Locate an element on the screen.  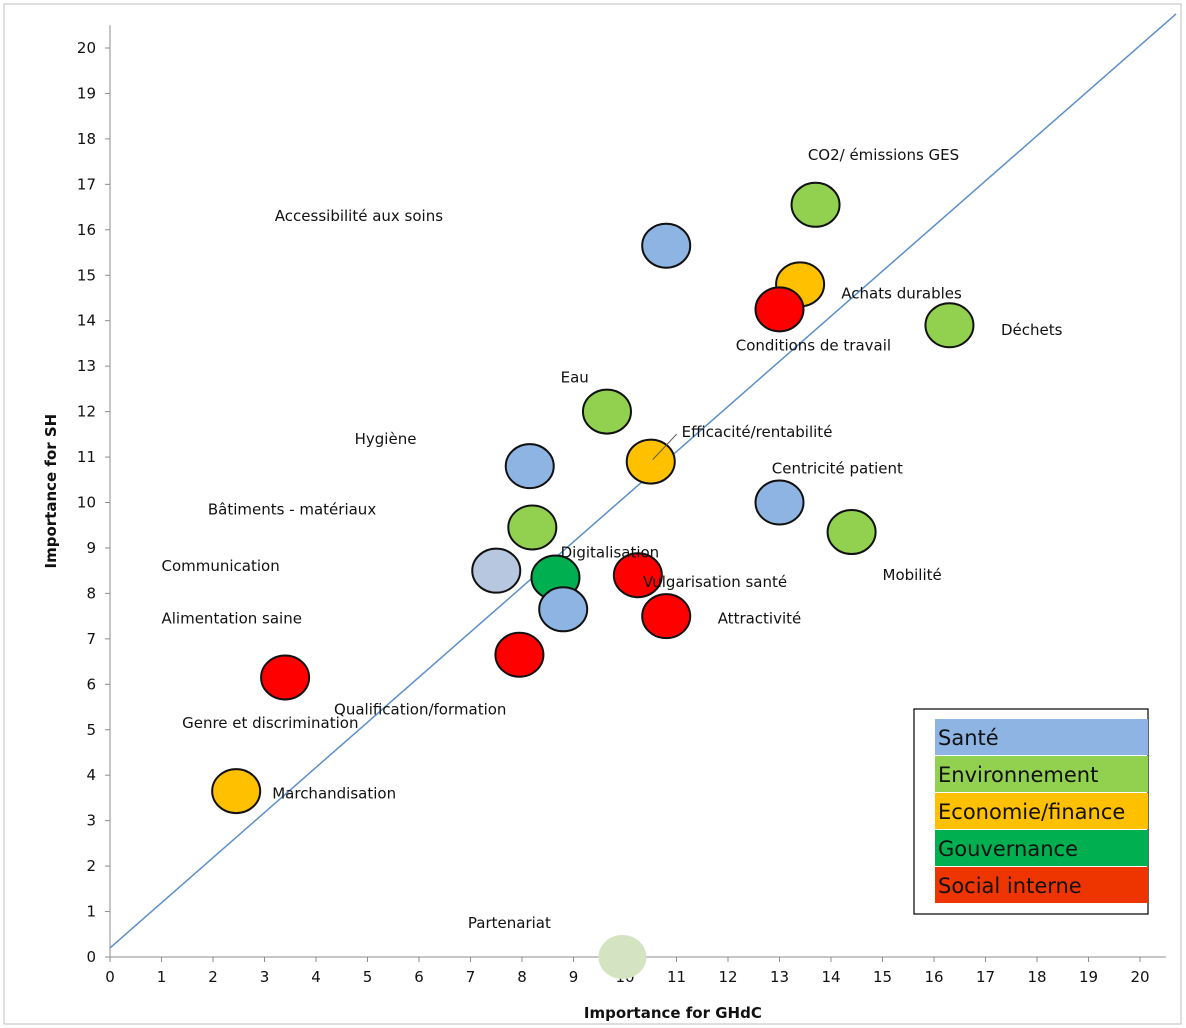
legend-label: Santé is located at coordinates (968, 738).